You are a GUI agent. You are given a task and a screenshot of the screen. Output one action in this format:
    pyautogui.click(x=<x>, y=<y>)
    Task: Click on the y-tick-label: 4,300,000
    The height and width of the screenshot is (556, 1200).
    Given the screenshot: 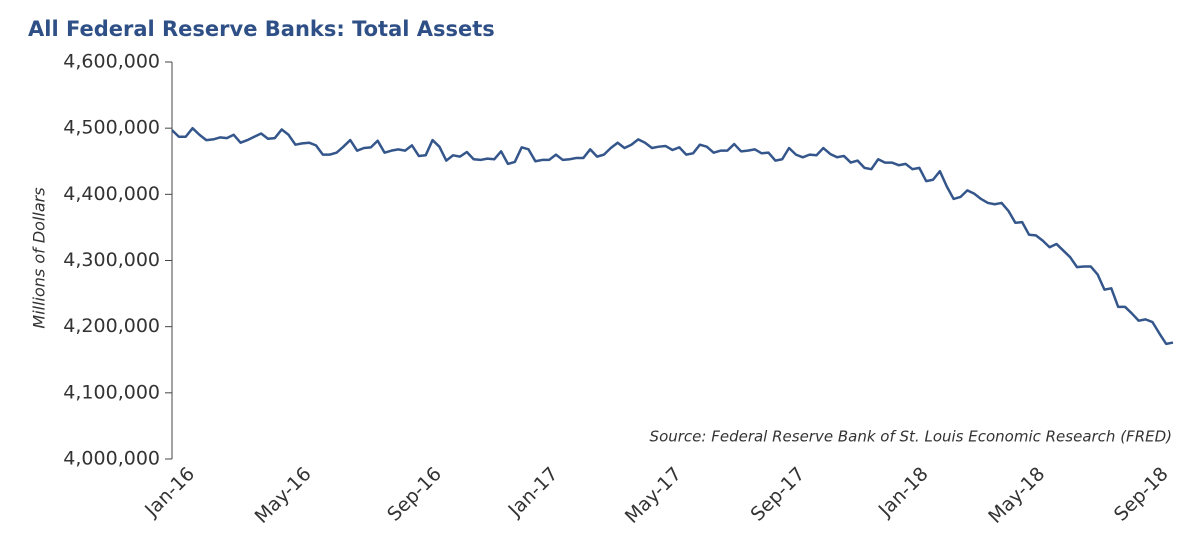 What is the action you would take?
    pyautogui.click(x=111, y=260)
    